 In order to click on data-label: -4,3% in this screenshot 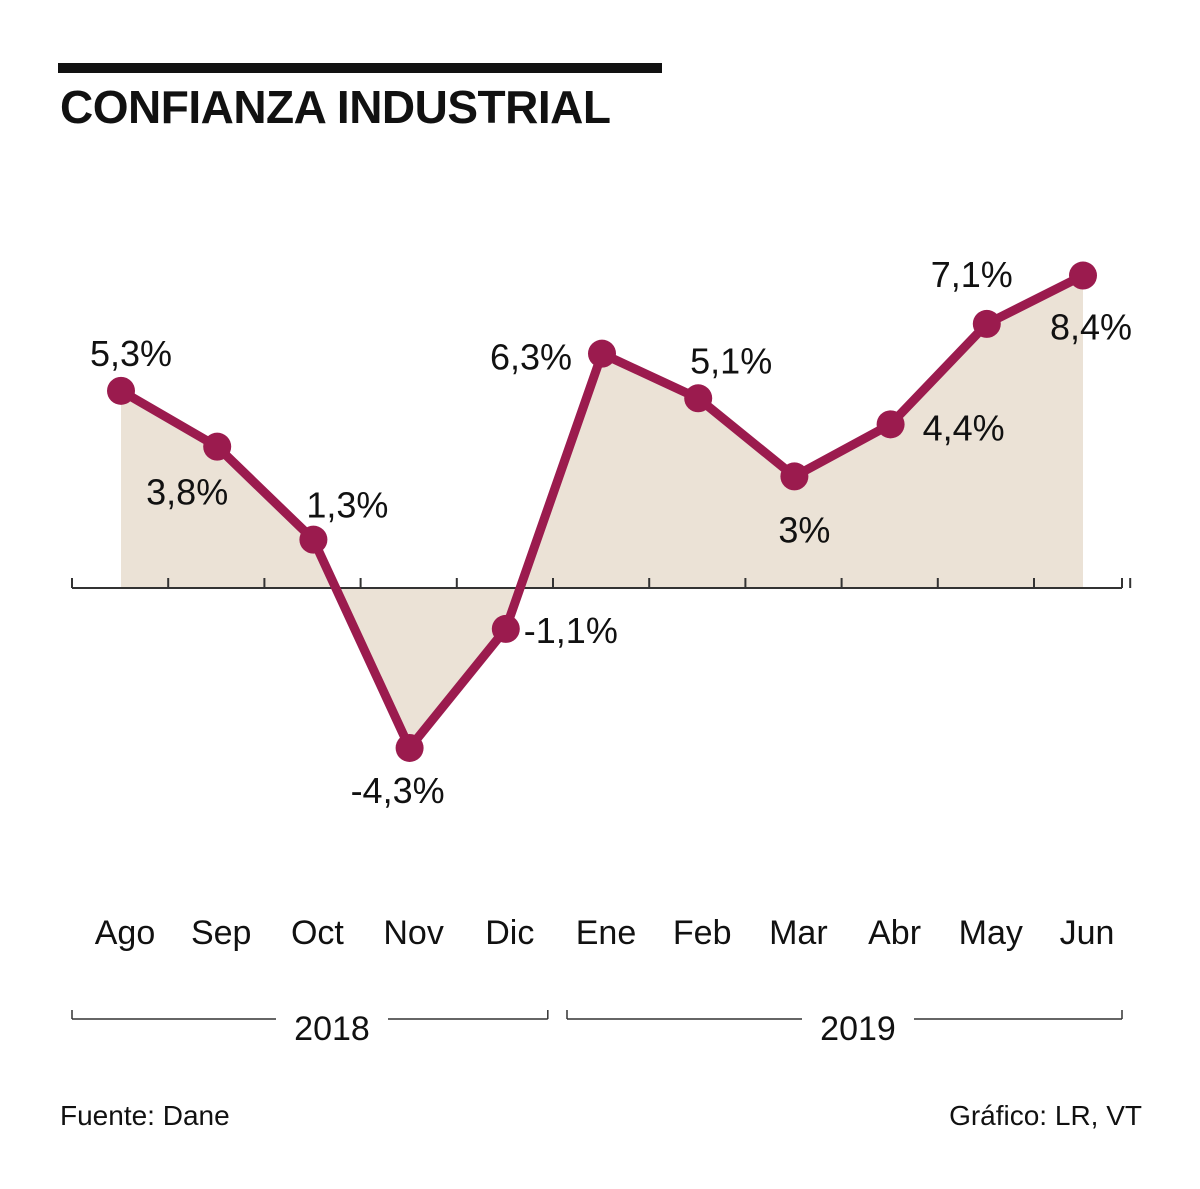, I will do `click(398, 790)`.